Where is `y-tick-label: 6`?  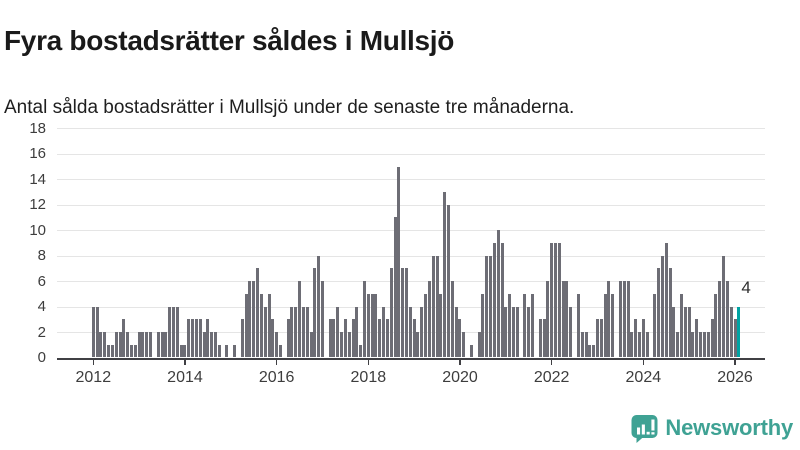 y-tick-label: 6 is located at coordinates (41, 281).